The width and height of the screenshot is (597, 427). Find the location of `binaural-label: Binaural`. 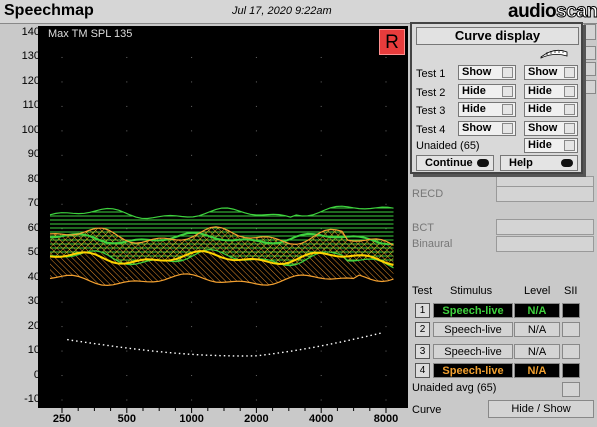

binaural-label: Binaural is located at coordinates (432, 244).